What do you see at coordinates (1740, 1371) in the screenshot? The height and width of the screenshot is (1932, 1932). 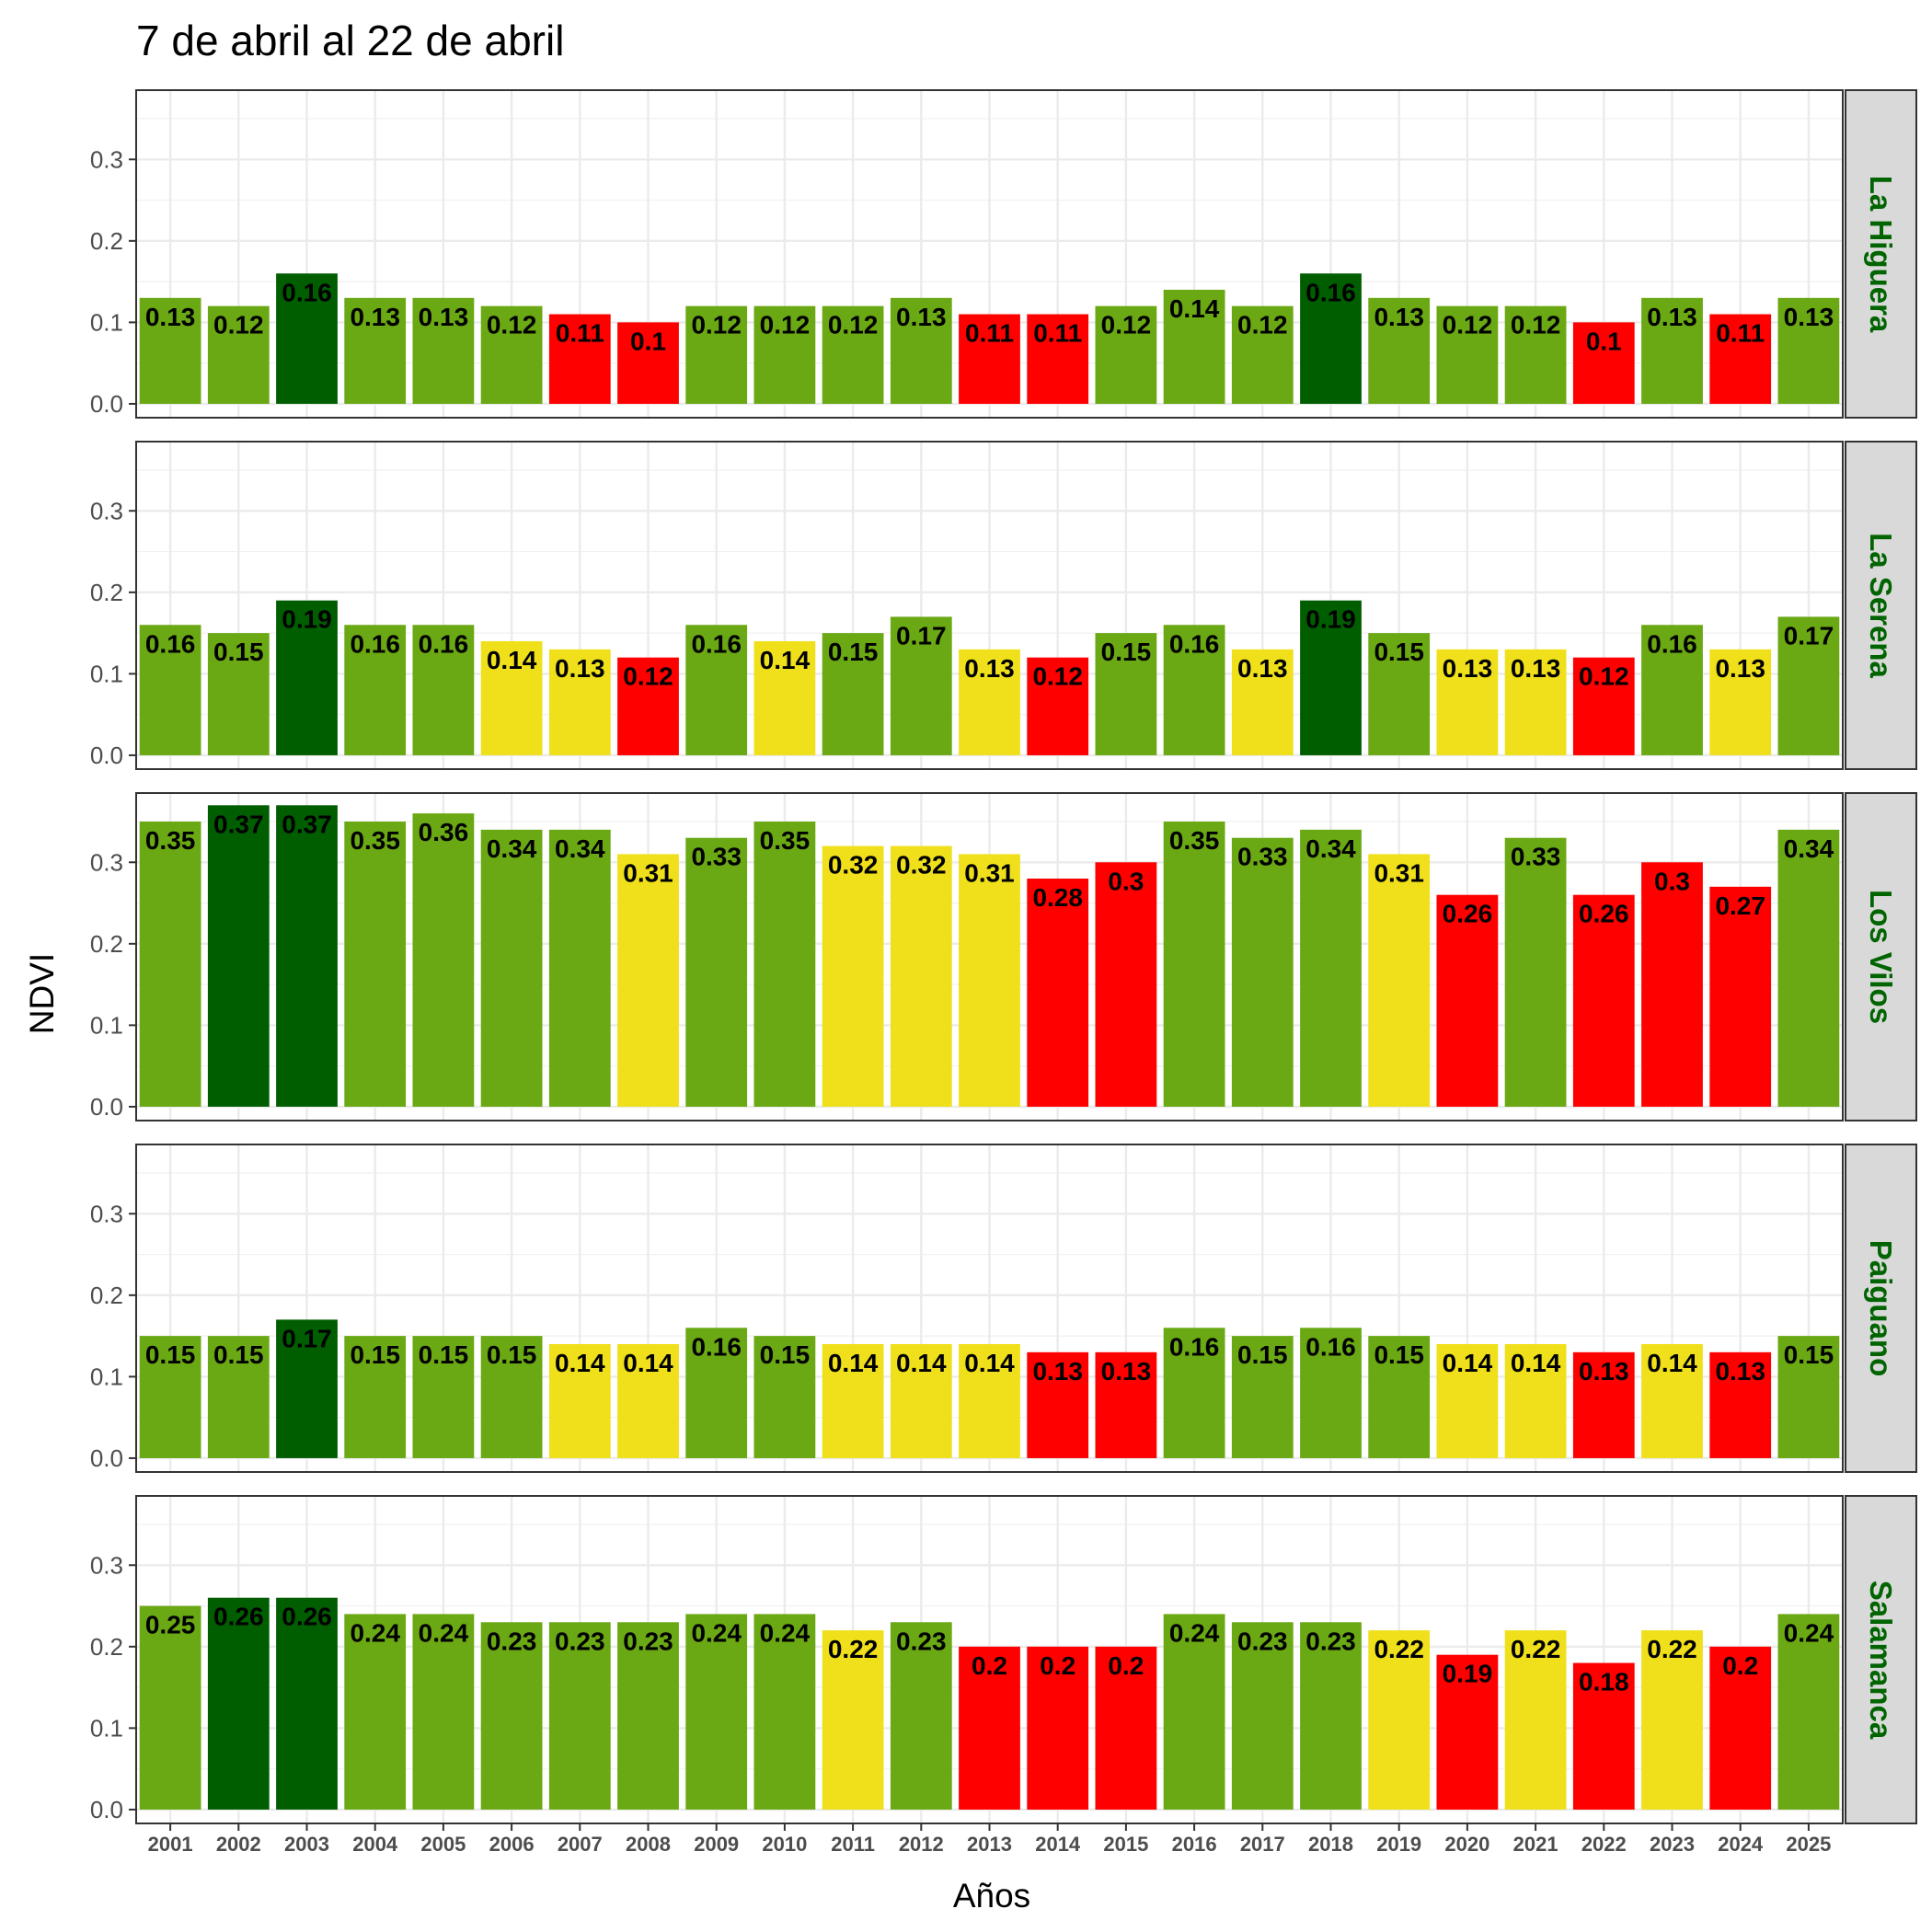 I see `bar-label-paiguano-2024: 0.13` at bounding box center [1740, 1371].